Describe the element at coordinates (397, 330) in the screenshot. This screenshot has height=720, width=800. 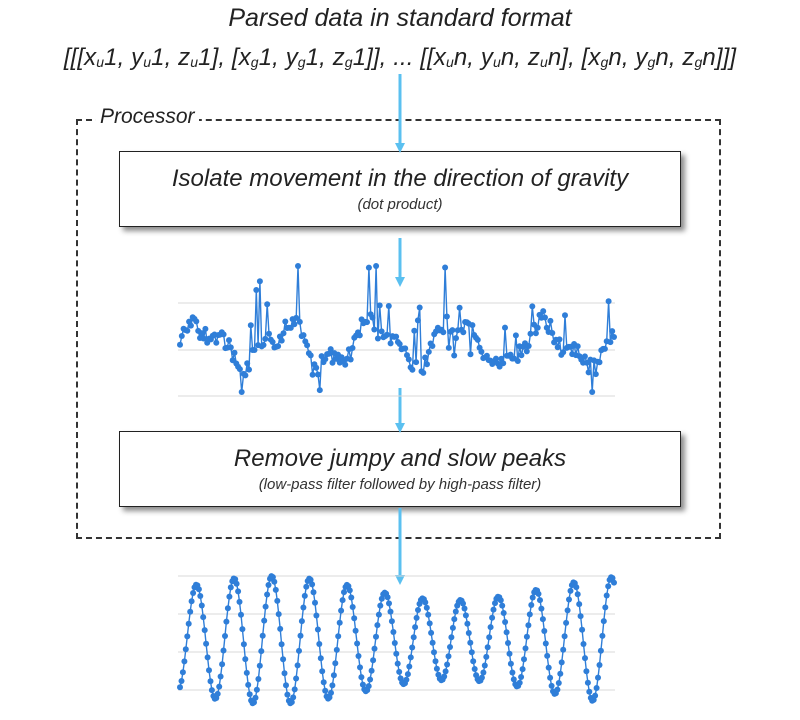
I see `gravity-signal-plot` at that location.